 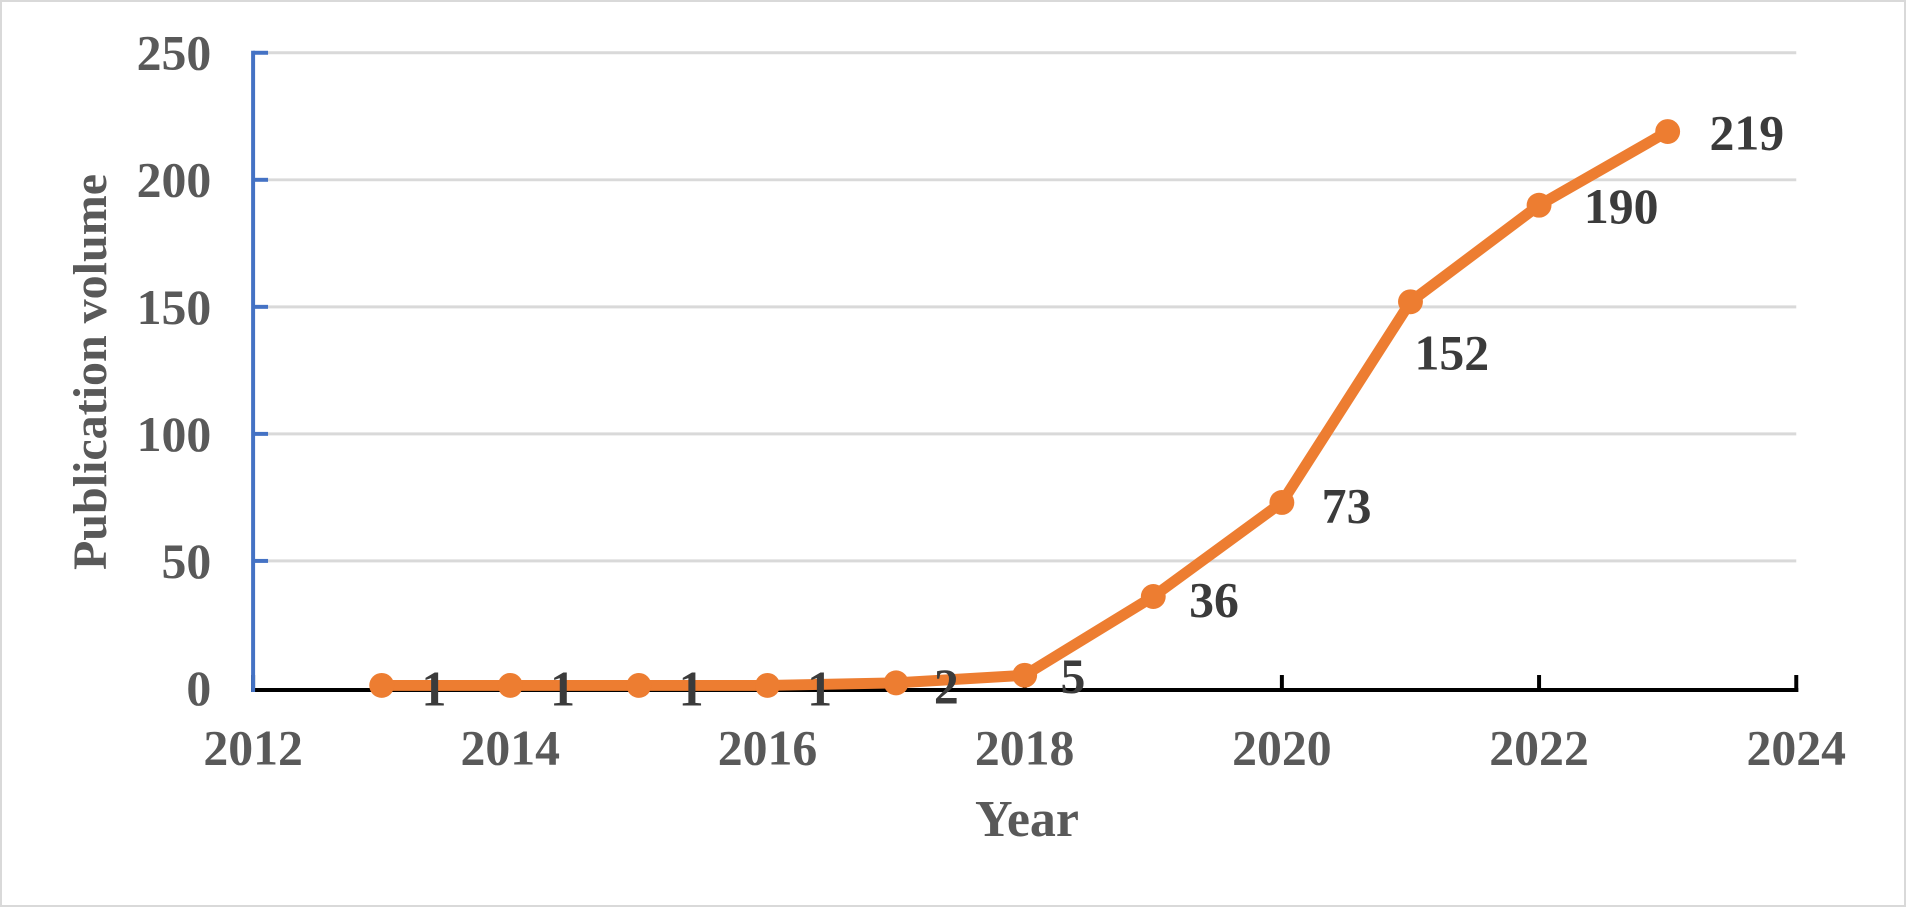 I want to click on y-tick-label: 200, so click(x=174, y=180).